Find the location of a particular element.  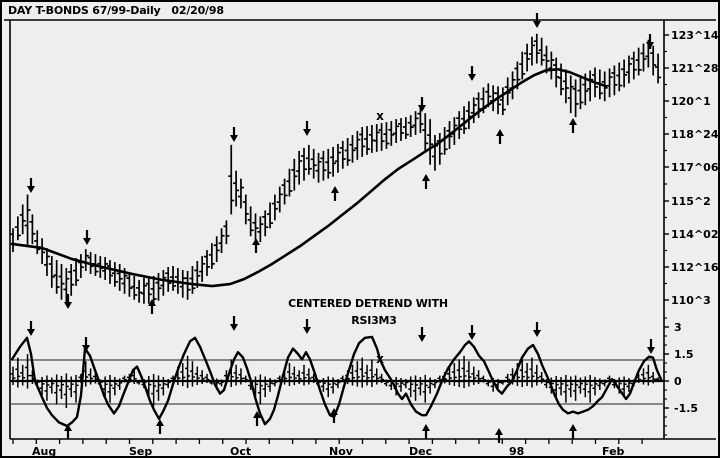

svg-text: 3 is located at coordinates (678, 327).